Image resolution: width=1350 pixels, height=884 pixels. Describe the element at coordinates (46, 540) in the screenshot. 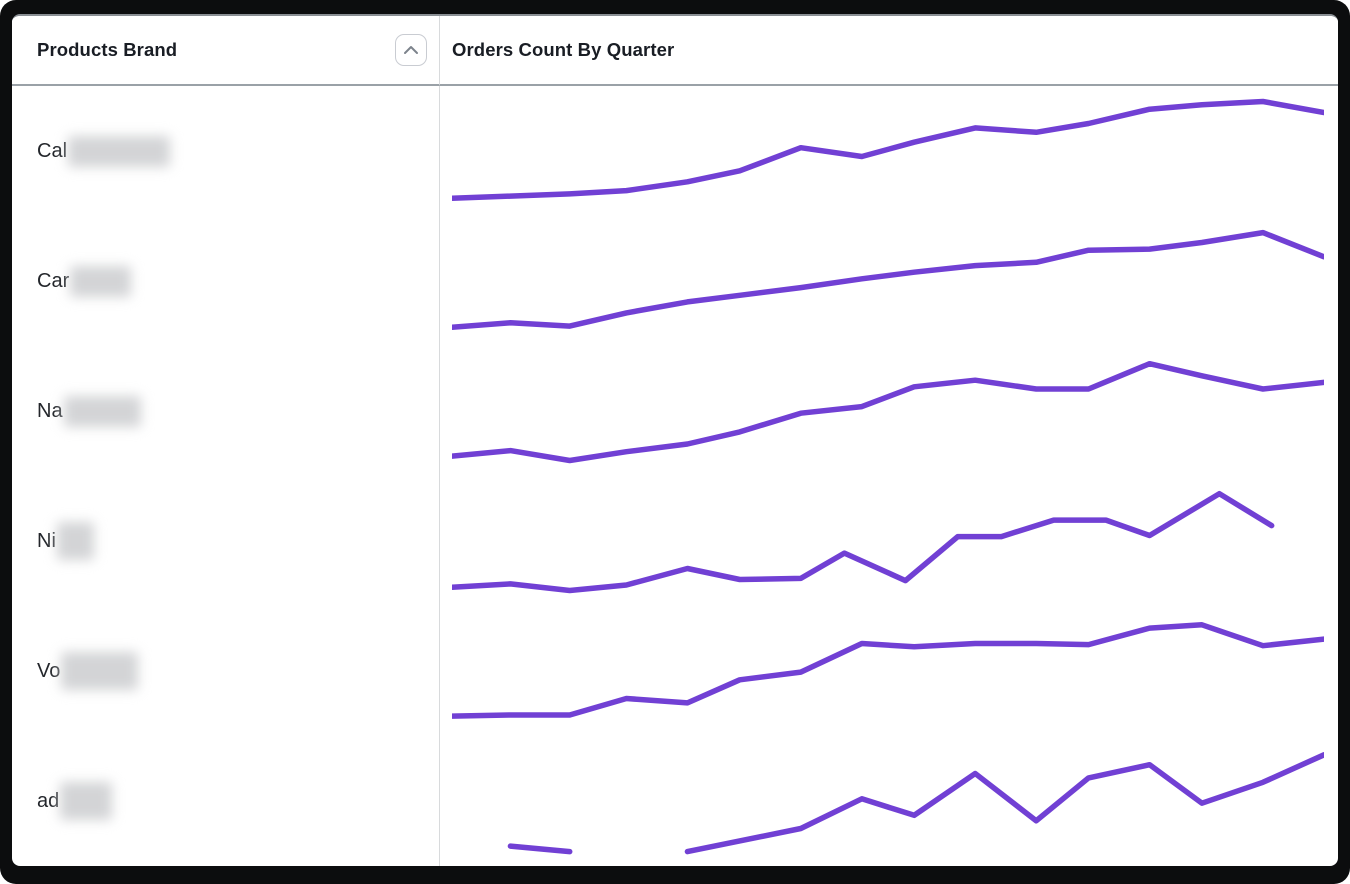

I see `brand-label-text: Ni` at that location.